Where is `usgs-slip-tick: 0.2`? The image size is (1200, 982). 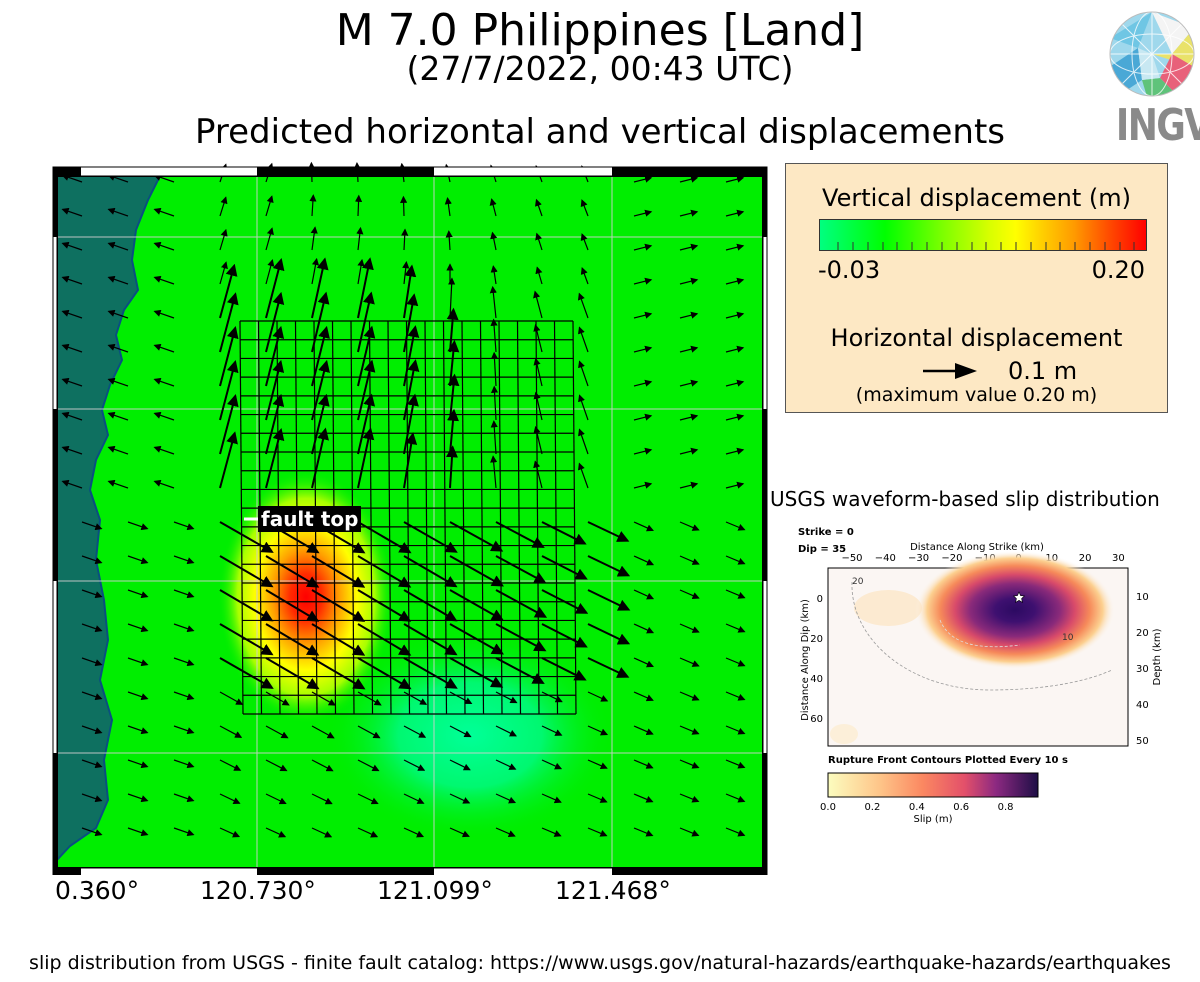 usgs-slip-tick: 0.2 is located at coordinates (872, 807).